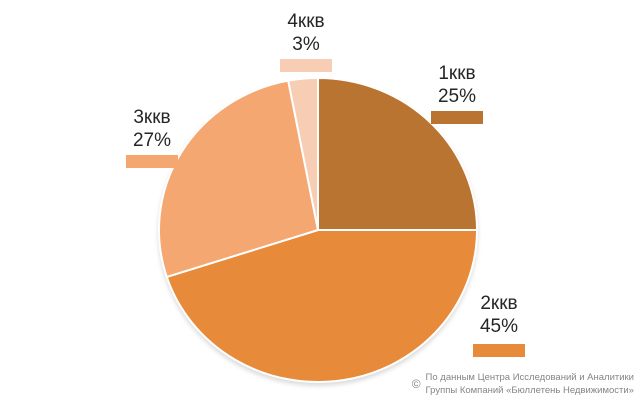 This screenshot has width=640, height=400. I want to click on legend-swatch-1kkv, so click(457, 117).